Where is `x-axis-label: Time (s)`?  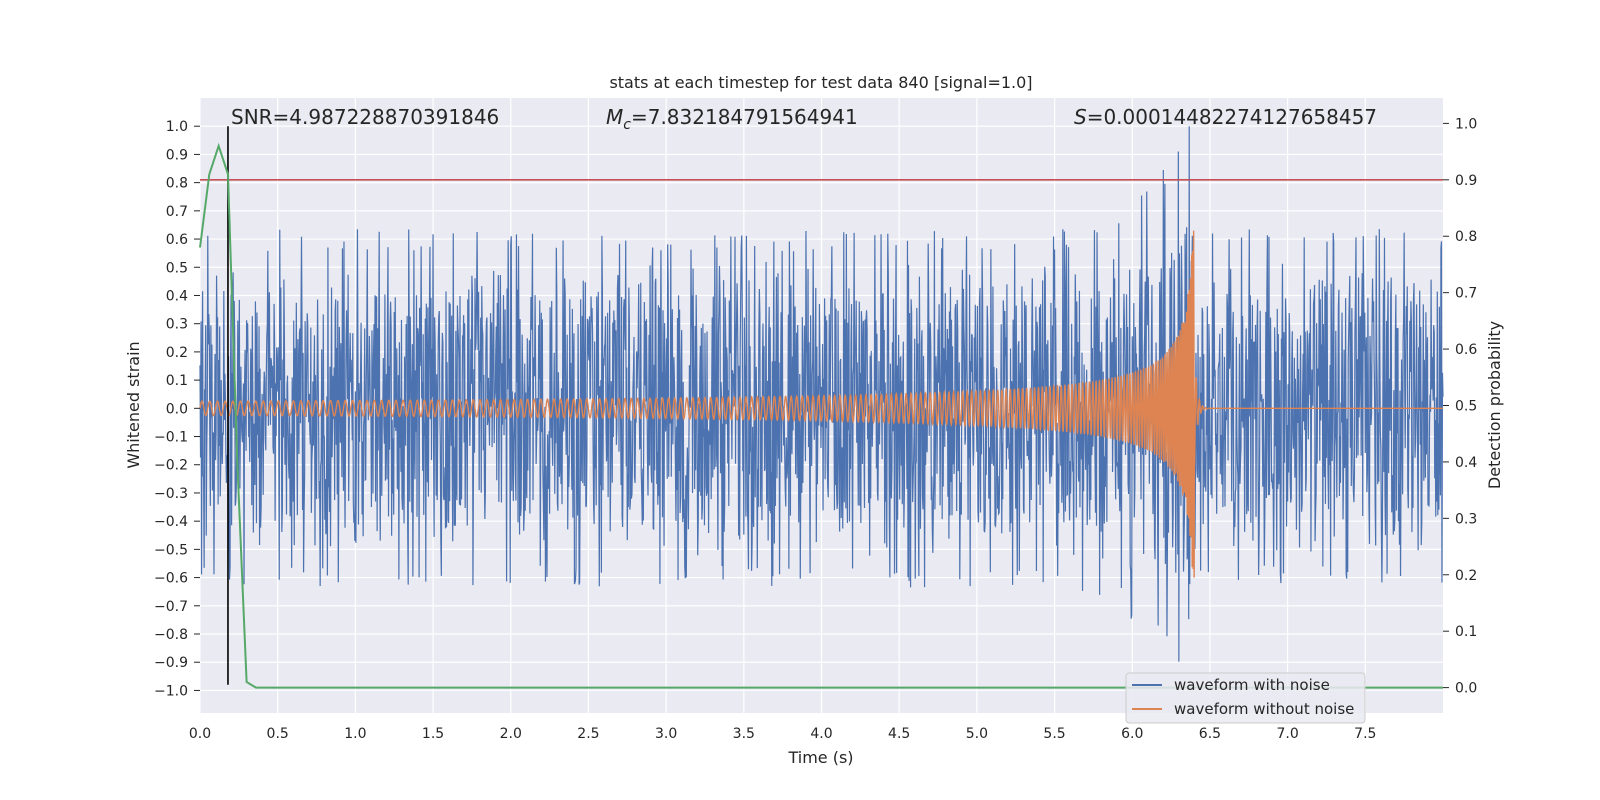 x-axis-label: Time (s) is located at coordinates (820, 757).